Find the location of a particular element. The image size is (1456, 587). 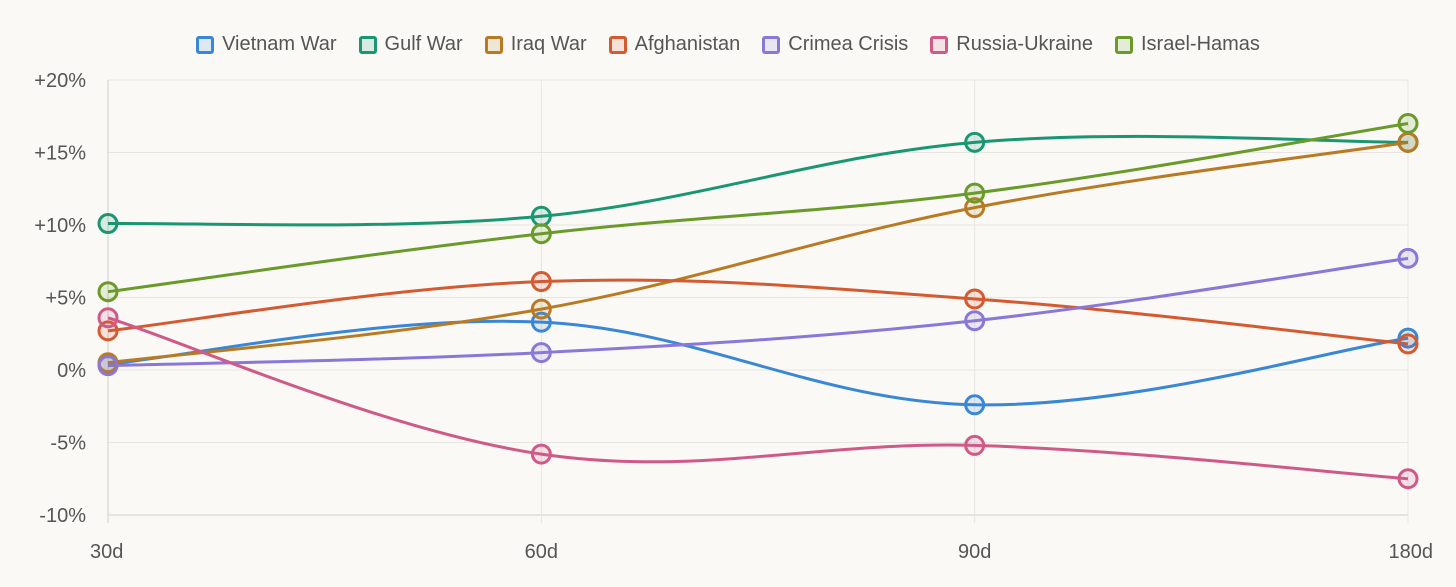

legend-item: Israel-Hamas is located at coordinates (1187, 44).